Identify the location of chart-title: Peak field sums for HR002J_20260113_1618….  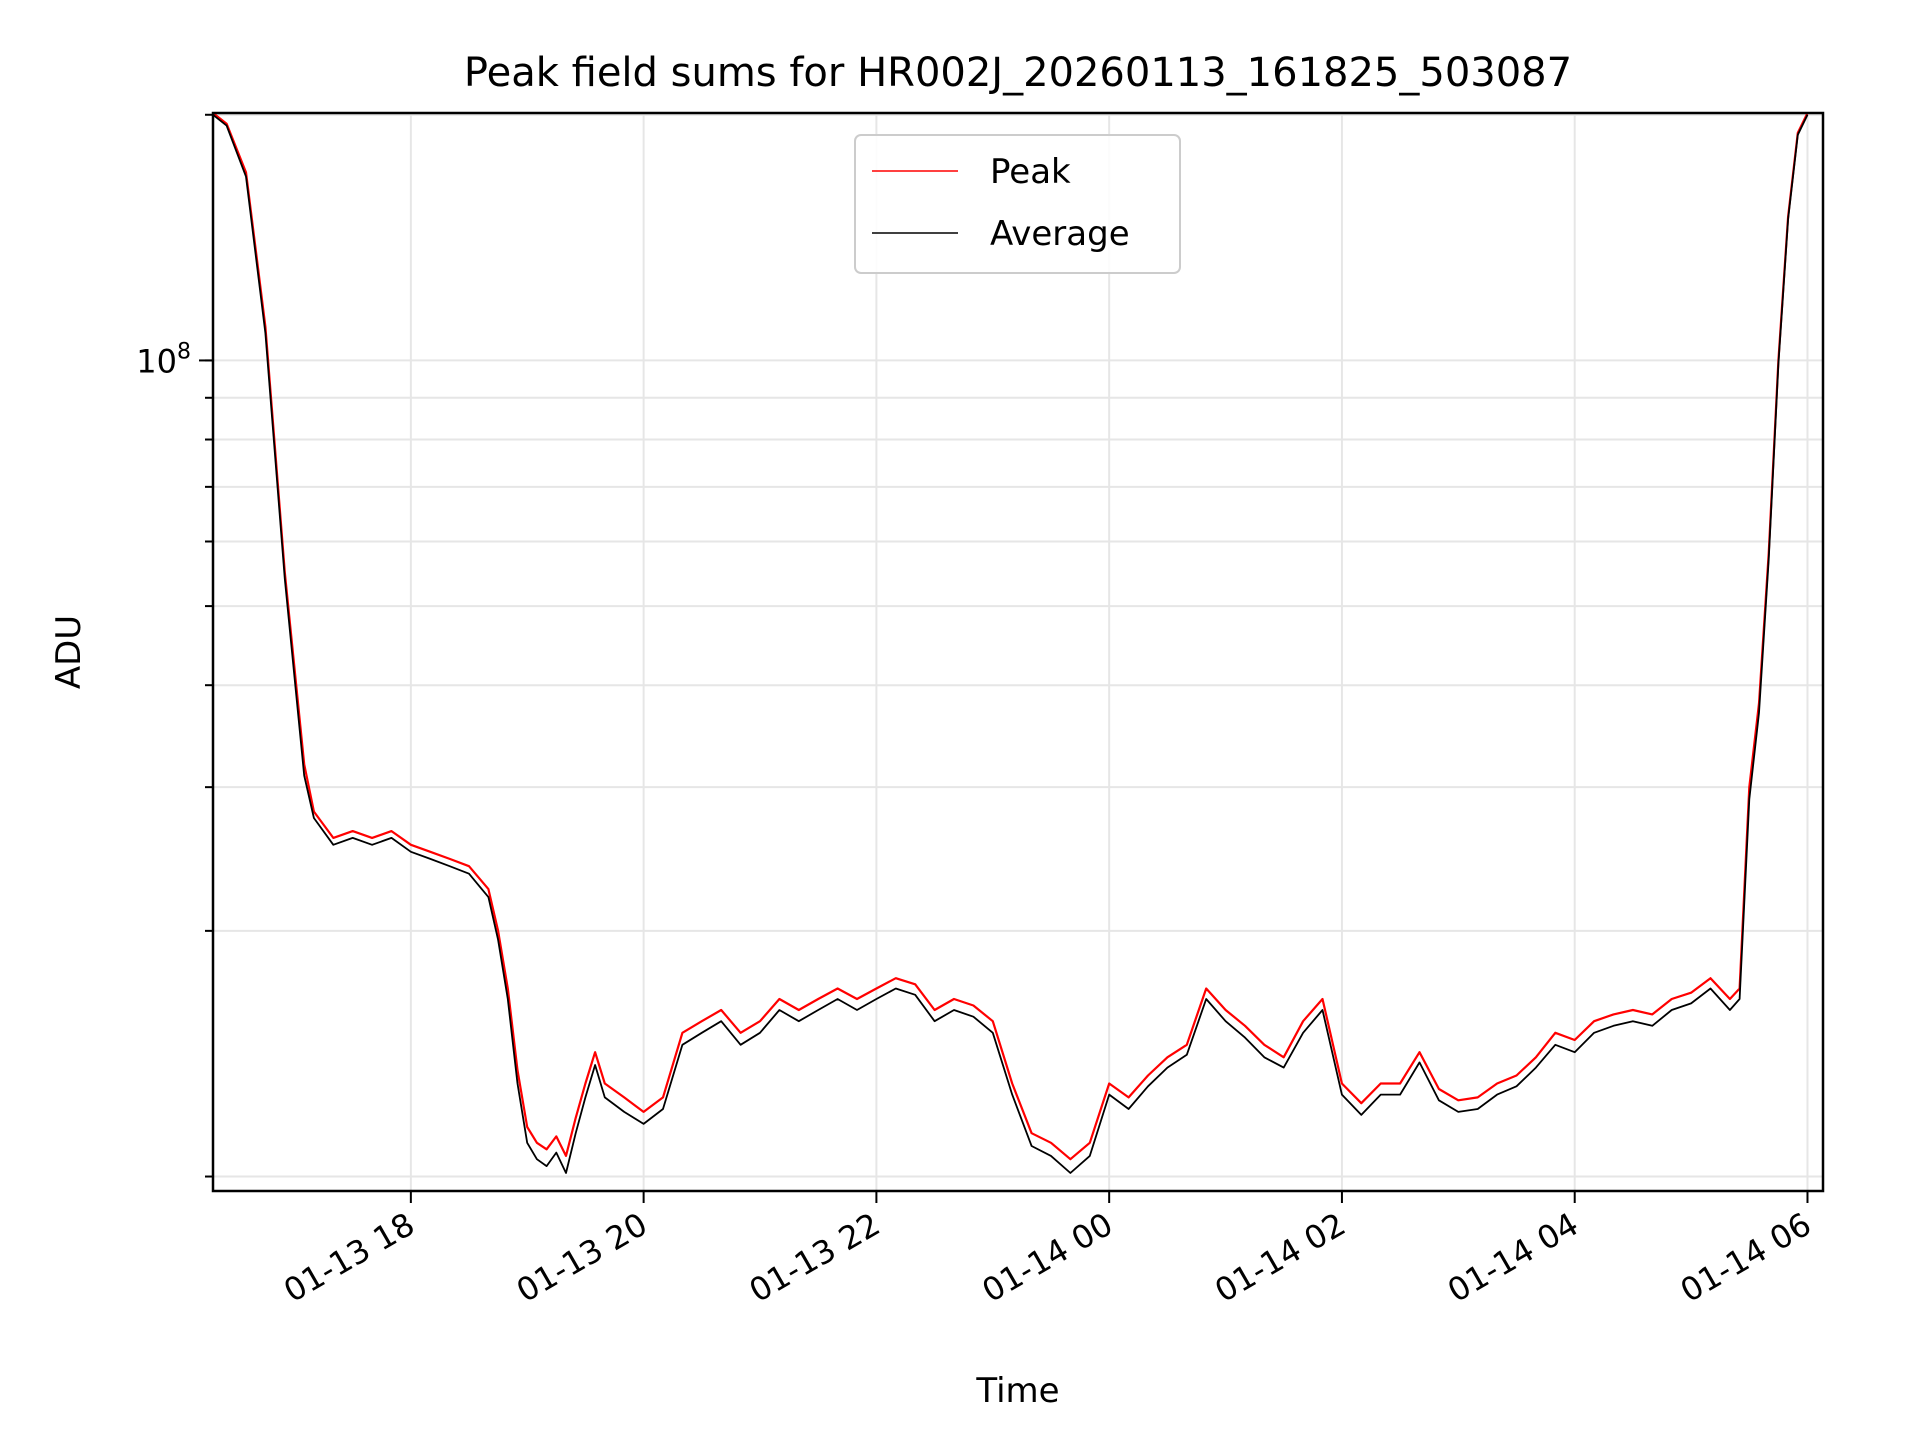
(1018, 73).